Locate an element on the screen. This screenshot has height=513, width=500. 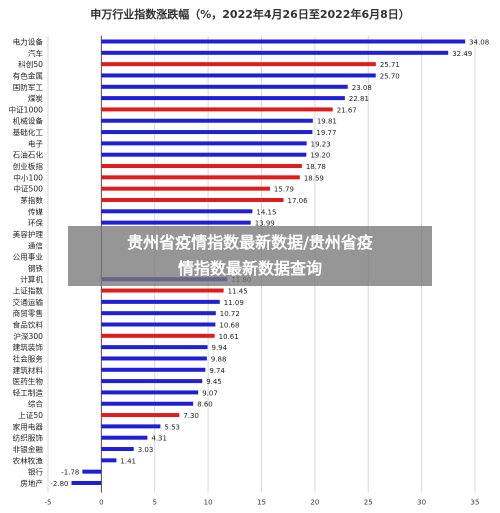
chart-title: 申万行业指数涨跌幅（%，2022年4月26日至2022年6月8日） is located at coordinates (250, 14).